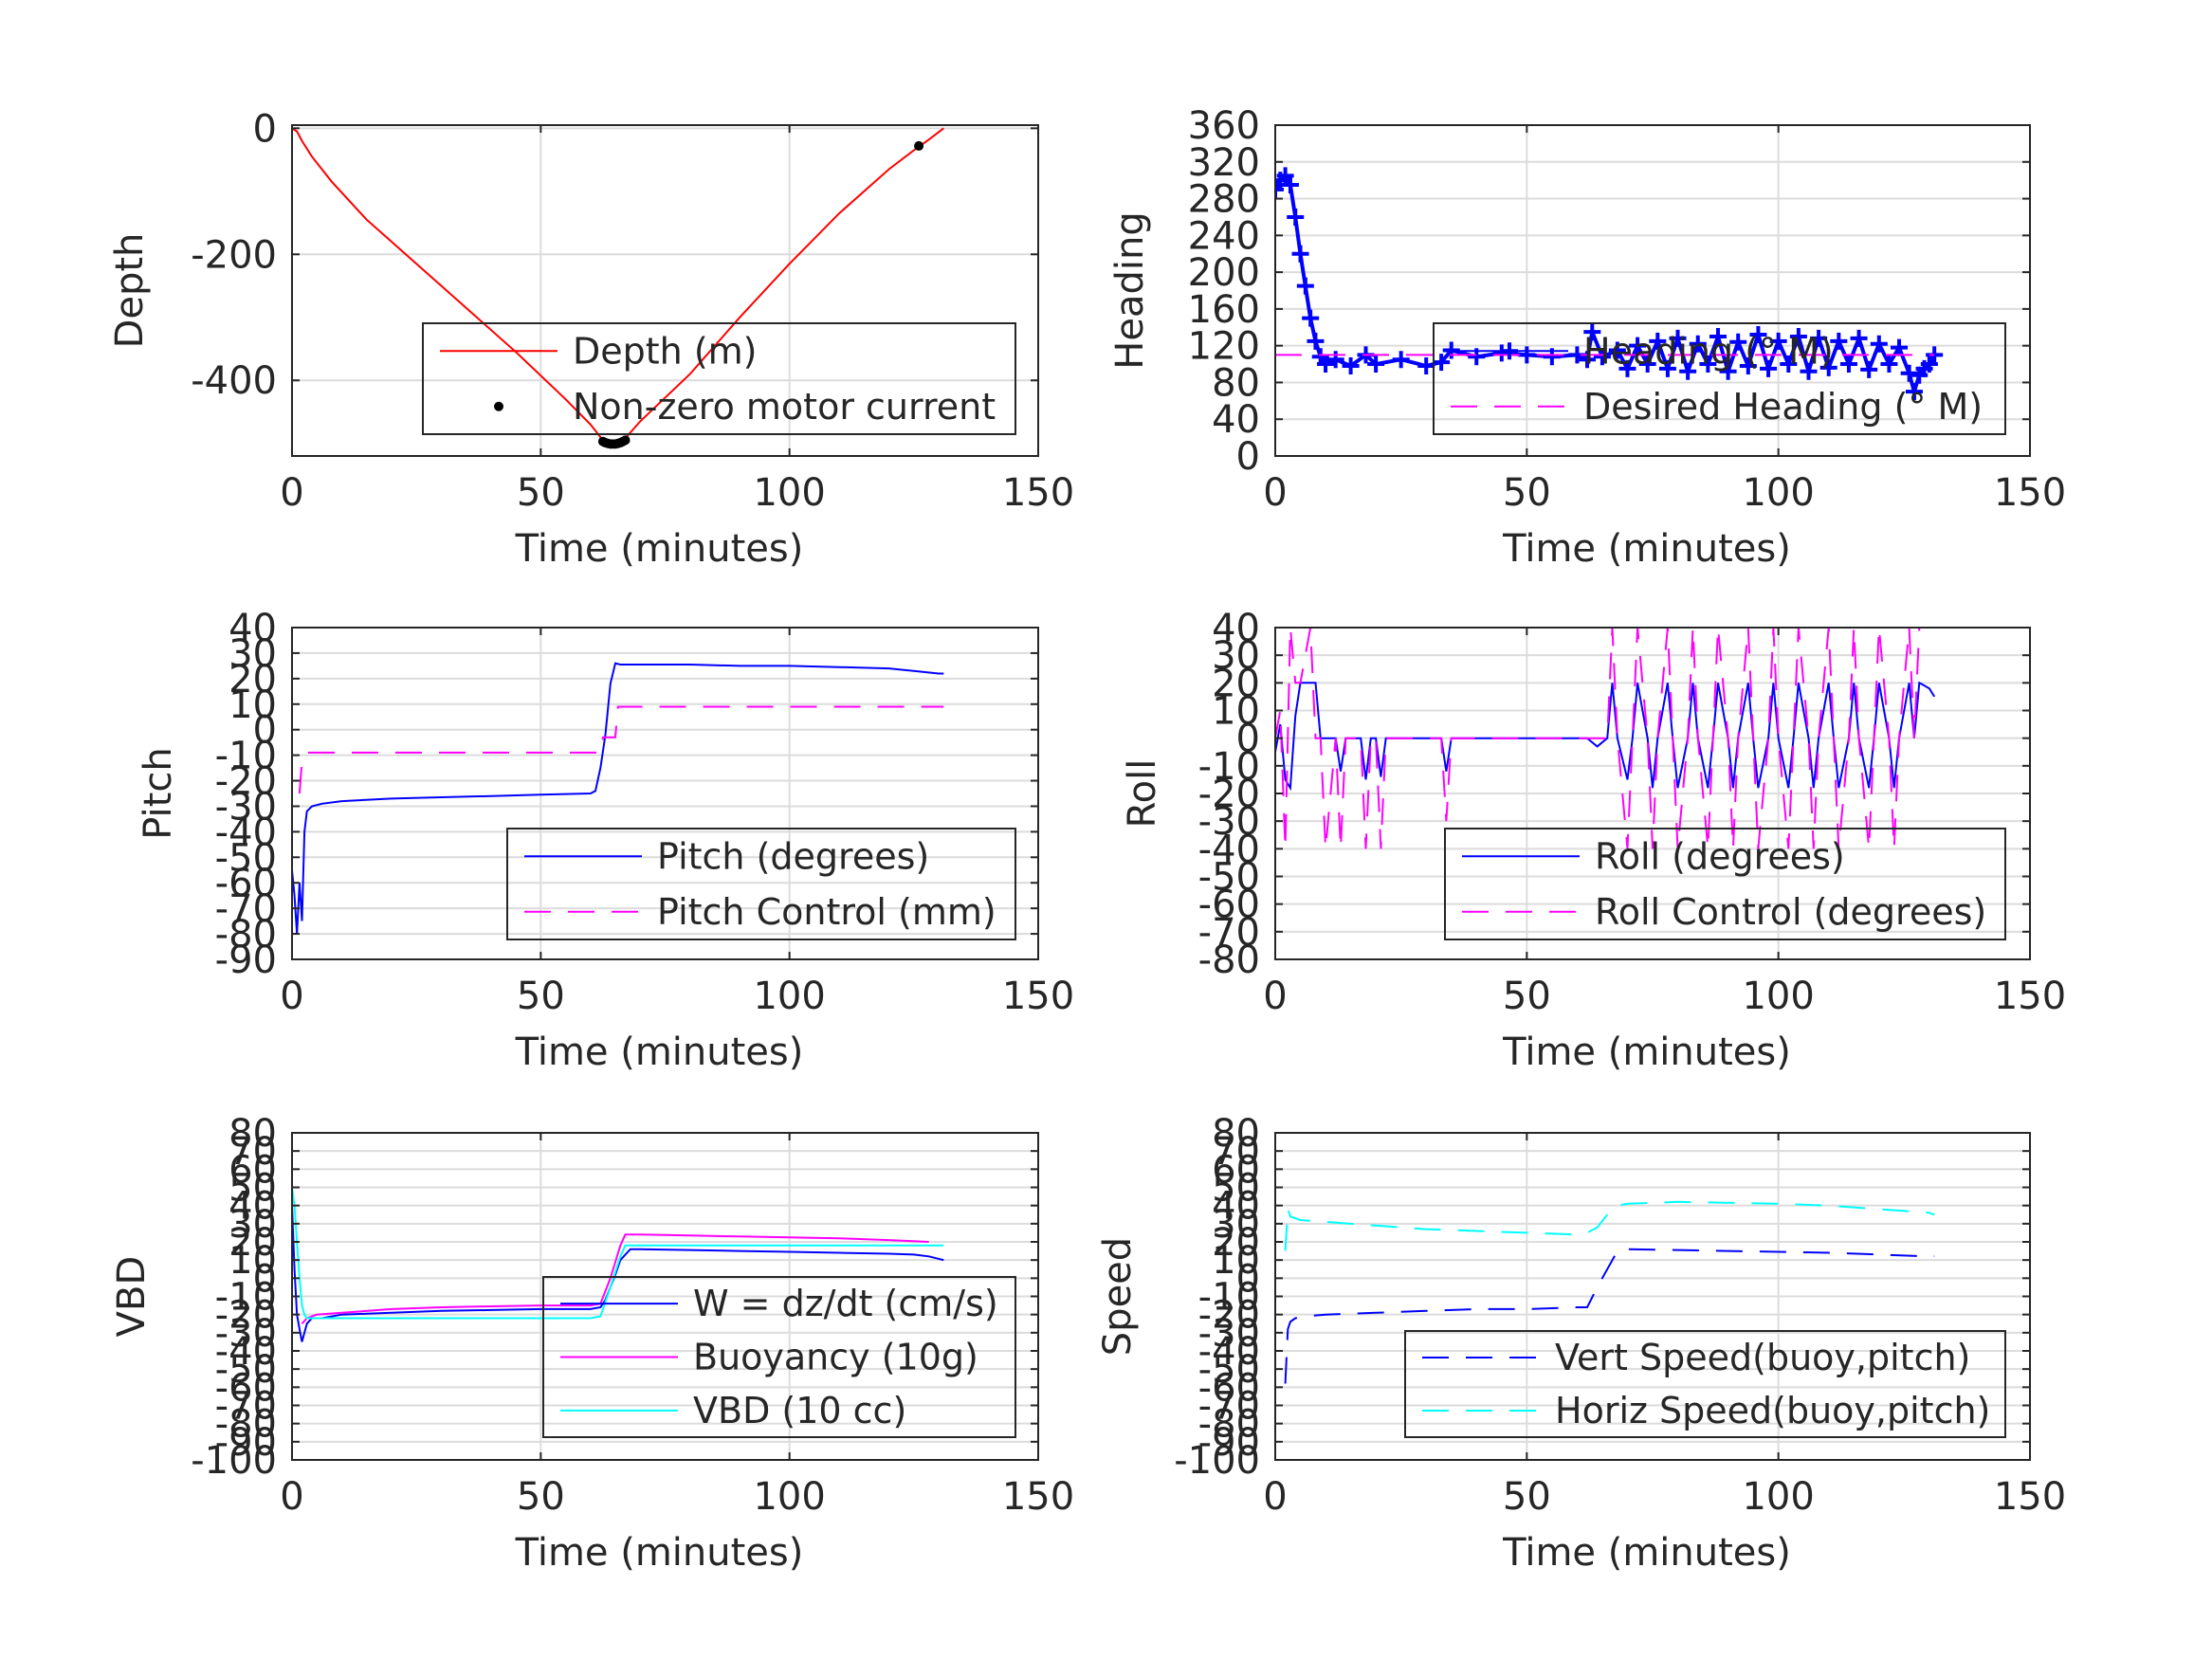 This screenshot has height=1659, width=2212. I want to click on heading-legend-label: Desired Heading (° M), so click(1783, 407).